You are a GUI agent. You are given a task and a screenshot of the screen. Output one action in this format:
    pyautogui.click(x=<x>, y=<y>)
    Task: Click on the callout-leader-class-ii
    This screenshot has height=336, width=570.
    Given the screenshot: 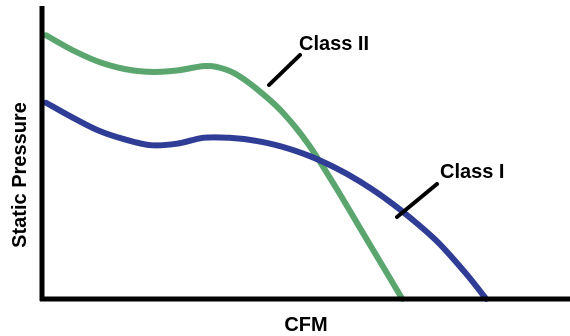 What is the action you would take?
    pyautogui.click(x=284, y=70)
    